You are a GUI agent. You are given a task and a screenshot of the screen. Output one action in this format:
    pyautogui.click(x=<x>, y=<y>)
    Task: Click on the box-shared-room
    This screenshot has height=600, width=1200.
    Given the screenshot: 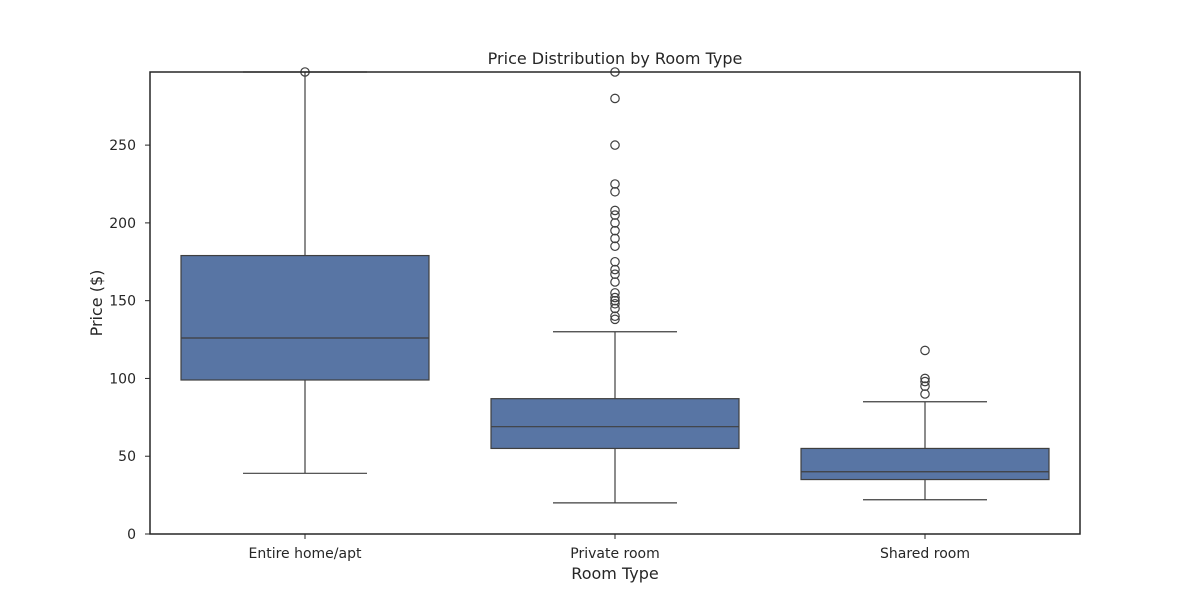 What is the action you would take?
    pyautogui.click(x=925, y=423)
    